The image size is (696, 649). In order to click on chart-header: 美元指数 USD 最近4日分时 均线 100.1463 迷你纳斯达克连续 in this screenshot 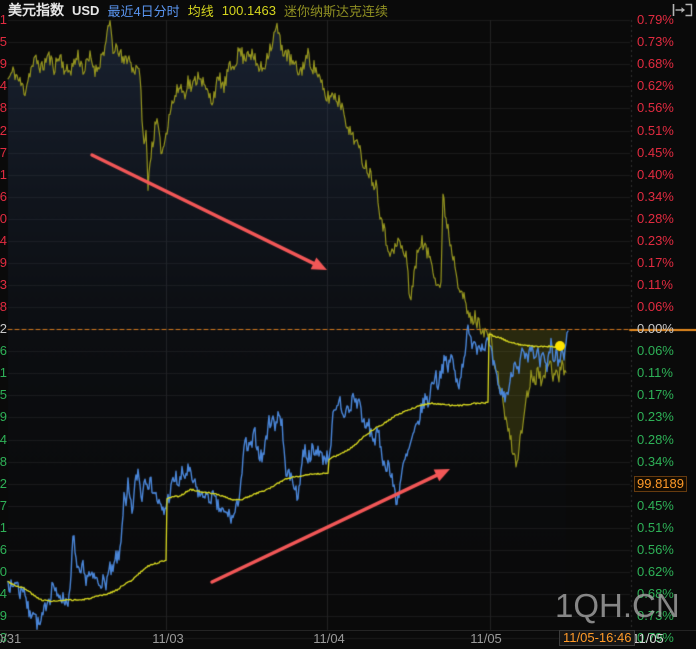, I will do `click(198, 10)`.